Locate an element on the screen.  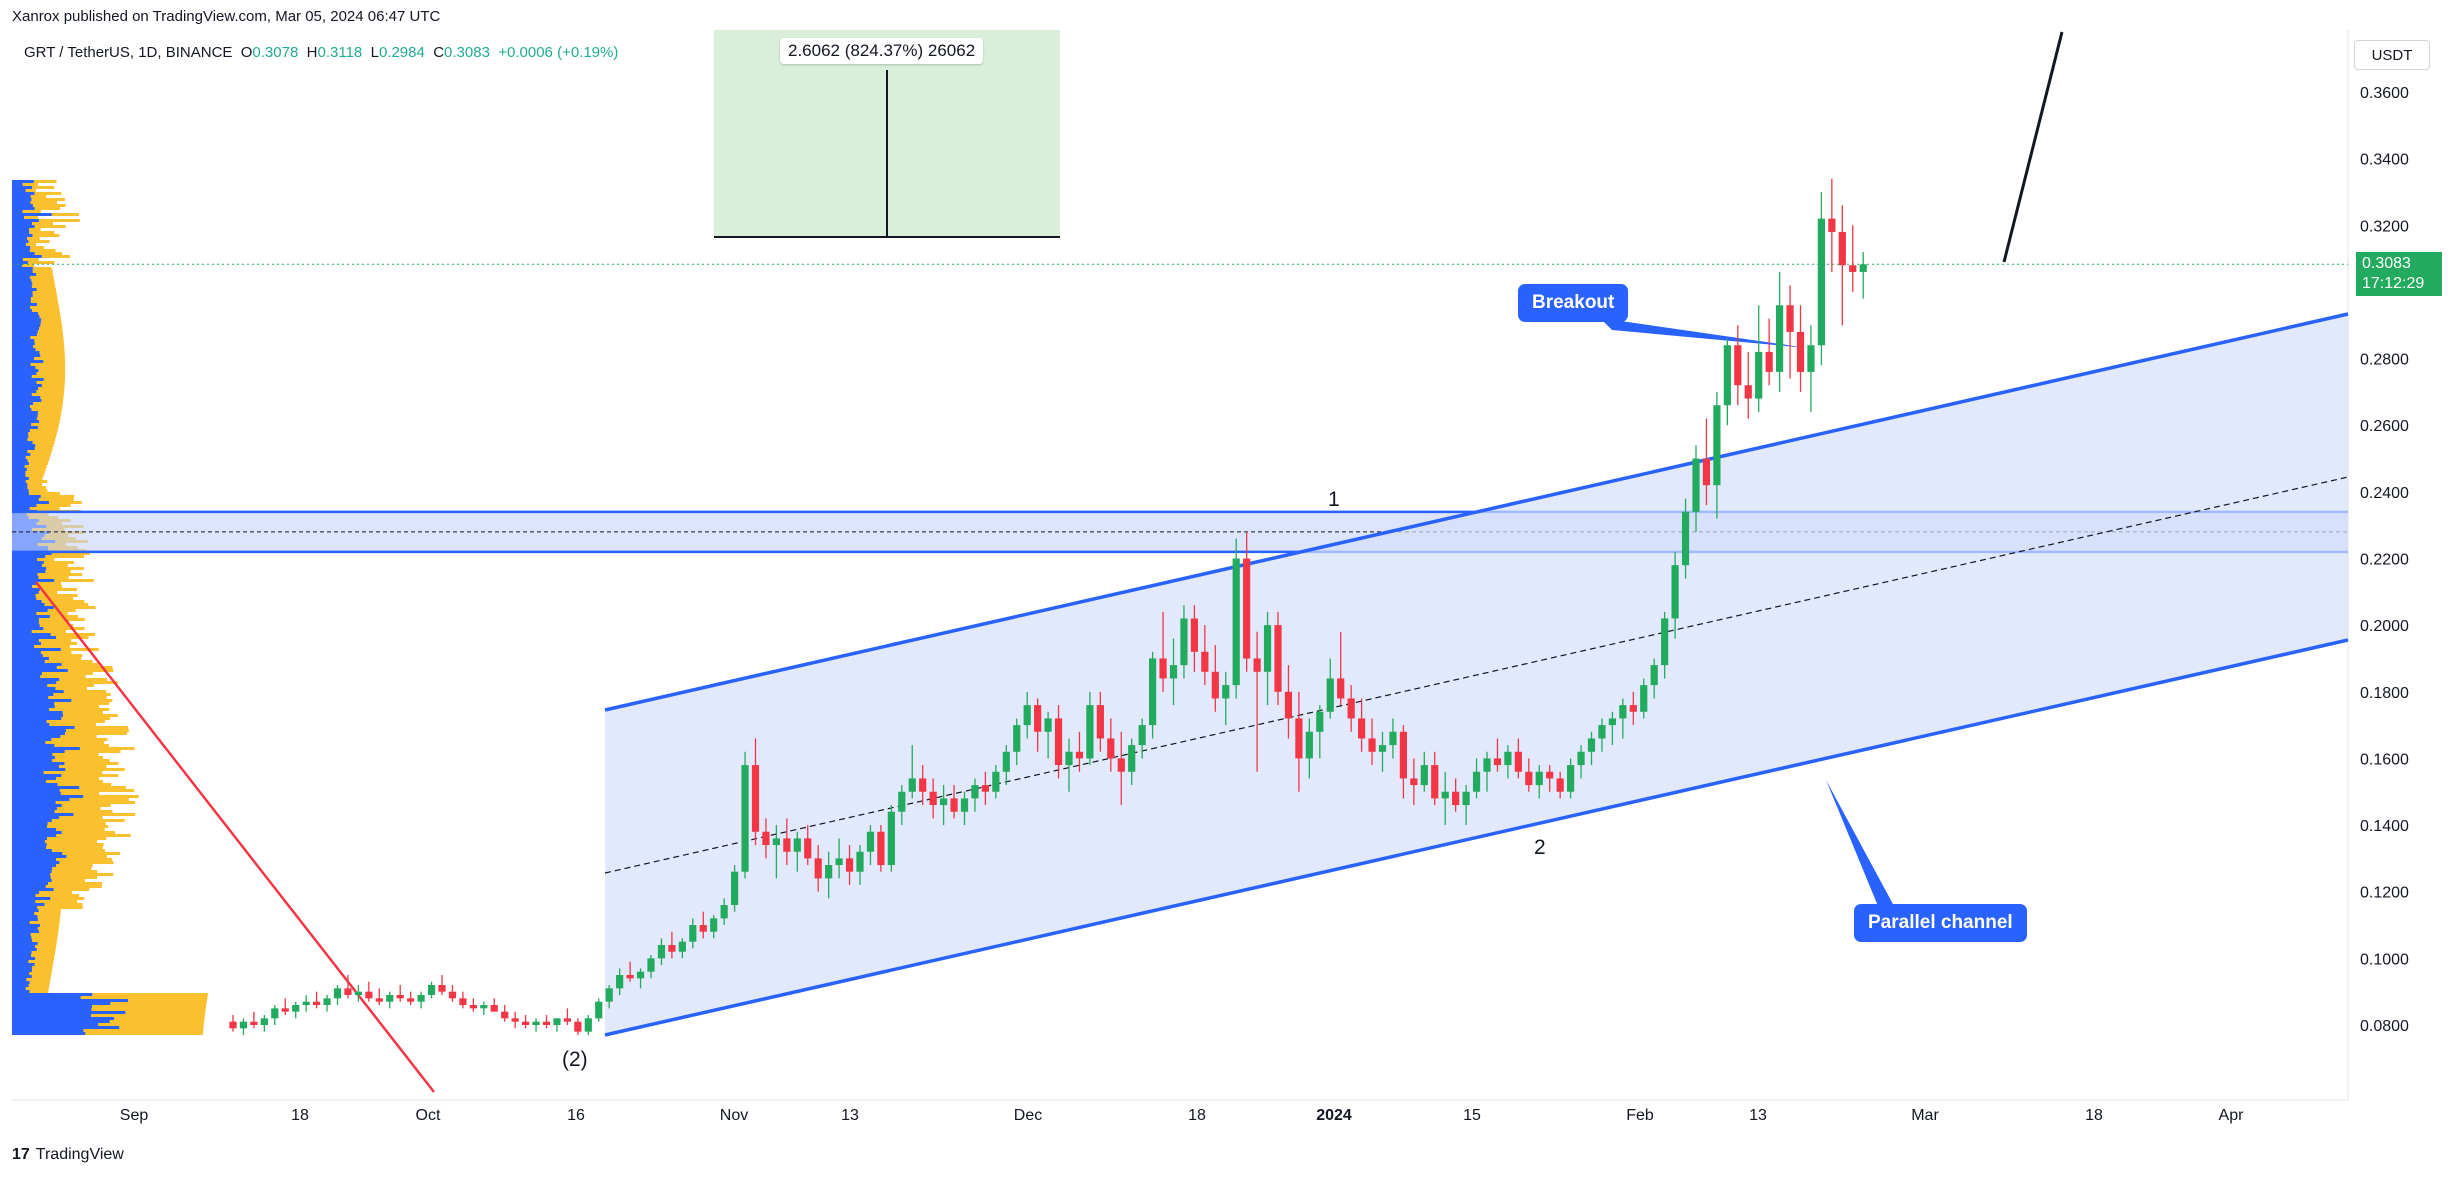
measure-label: 2.6062 (824.37%) 26062 is located at coordinates (882, 51).